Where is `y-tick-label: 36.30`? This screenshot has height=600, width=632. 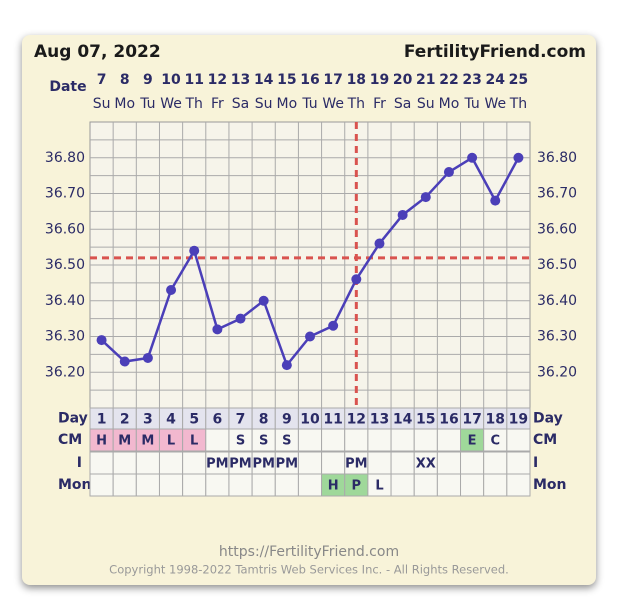 y-tick-label: 36.30 is located at coordinates (65, 337).